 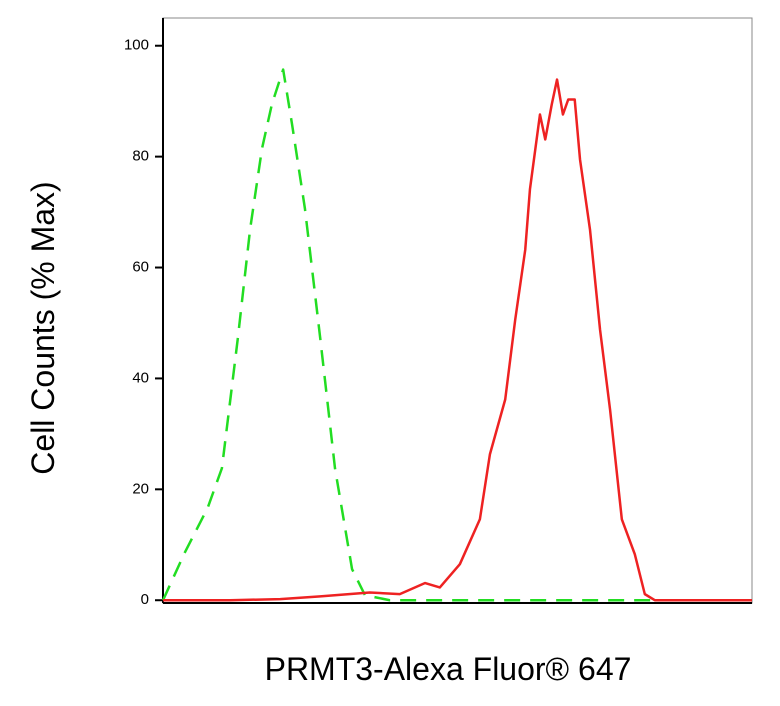 What do you see at coordinates (140, 156) in the screenshot?
I see `y-tick-label: 80` at bounding box center [140, 156].